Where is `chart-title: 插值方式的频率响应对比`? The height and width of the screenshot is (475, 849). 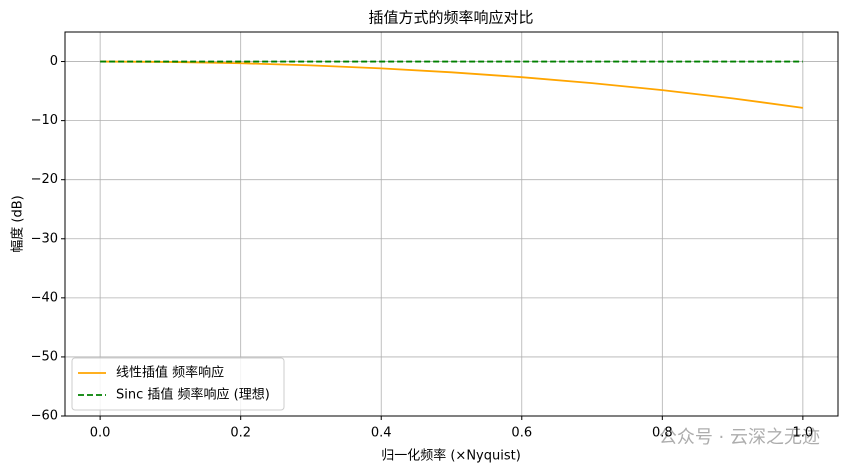 chart-title: 插值方式的频率响应对比 is located at coordinates (450, 18).